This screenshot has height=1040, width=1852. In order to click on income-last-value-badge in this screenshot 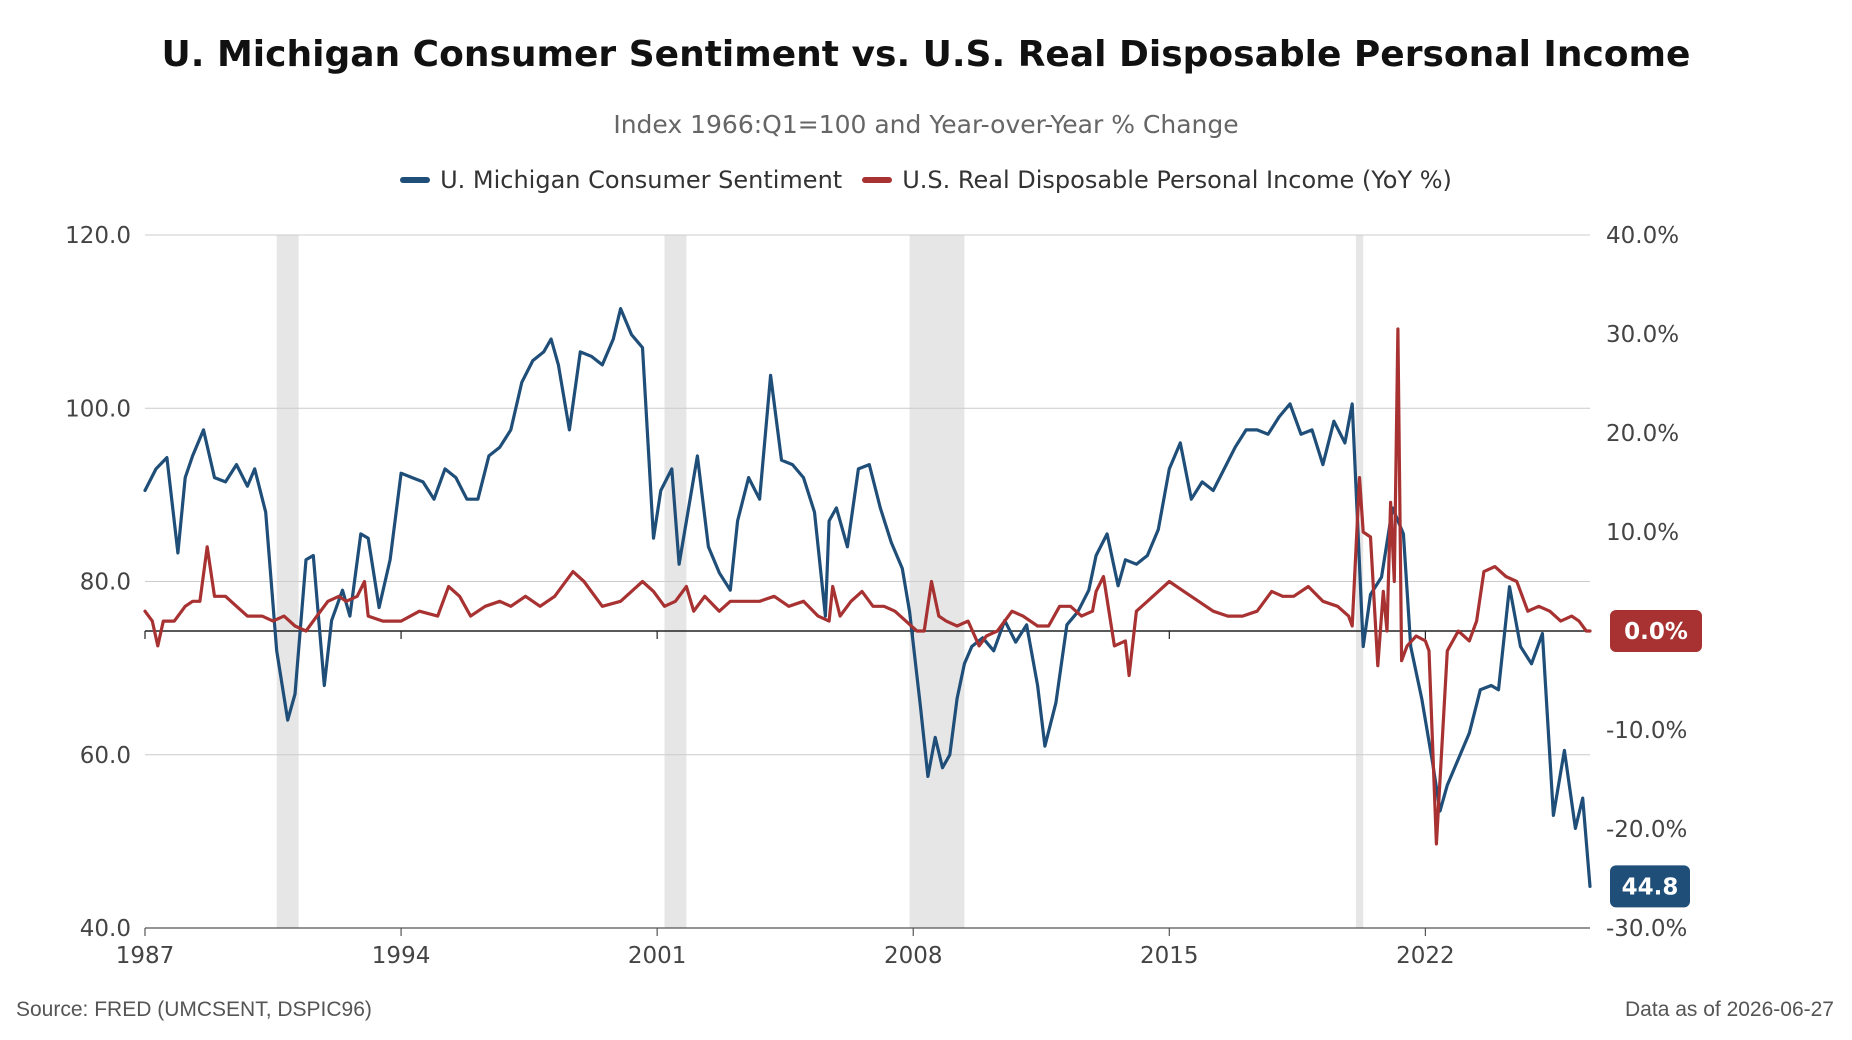, I will do `click(1656, 631)`.